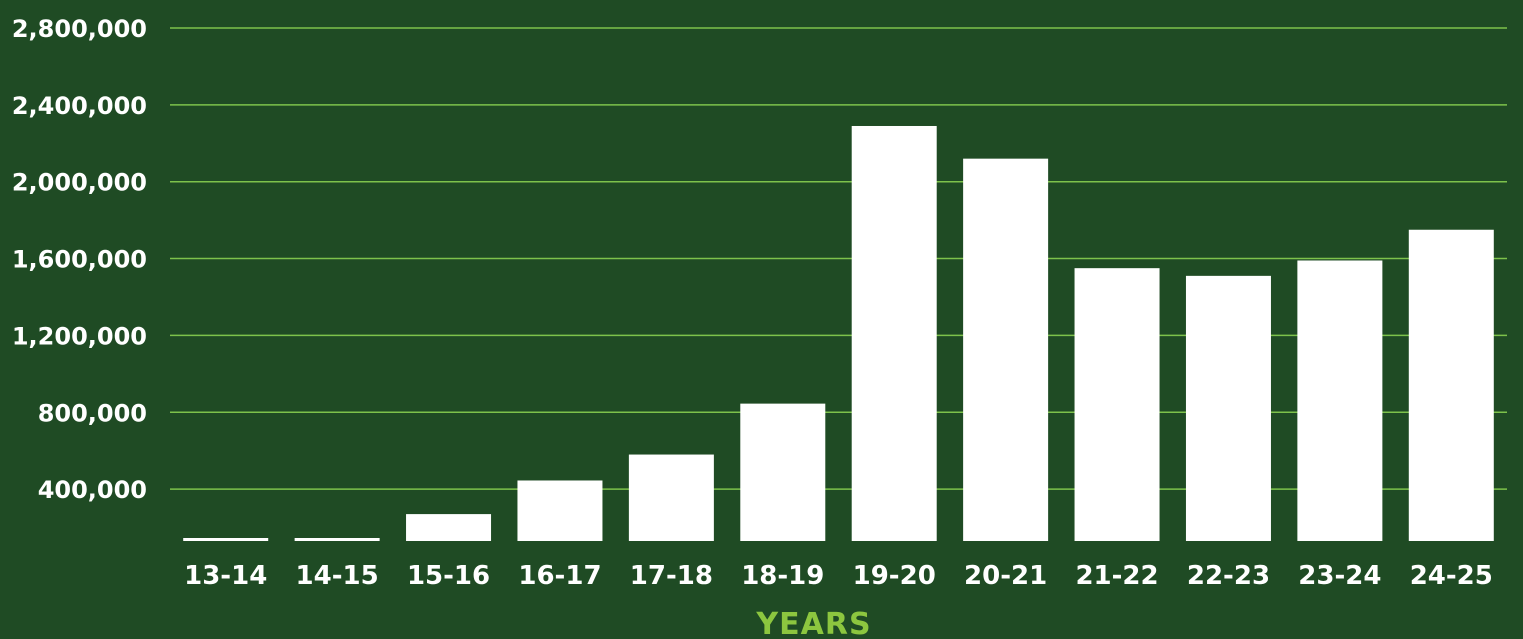 This screenshot has height=639, width=1523. I want to click on x-tick-label: 17-18, so click(671, 576).